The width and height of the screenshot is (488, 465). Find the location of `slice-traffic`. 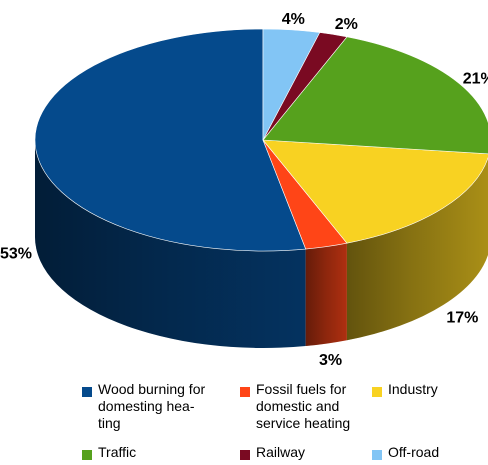

slice-traffic is located at coordinates (375, 95).